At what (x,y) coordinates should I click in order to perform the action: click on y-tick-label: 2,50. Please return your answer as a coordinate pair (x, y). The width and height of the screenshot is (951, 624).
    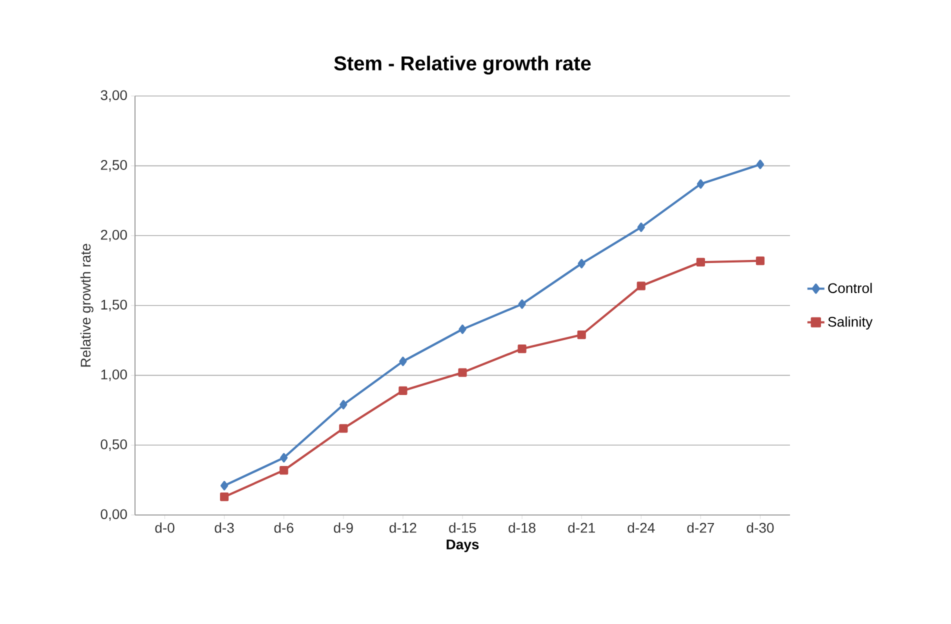
    Looking at the image, I should click on (113, 166).